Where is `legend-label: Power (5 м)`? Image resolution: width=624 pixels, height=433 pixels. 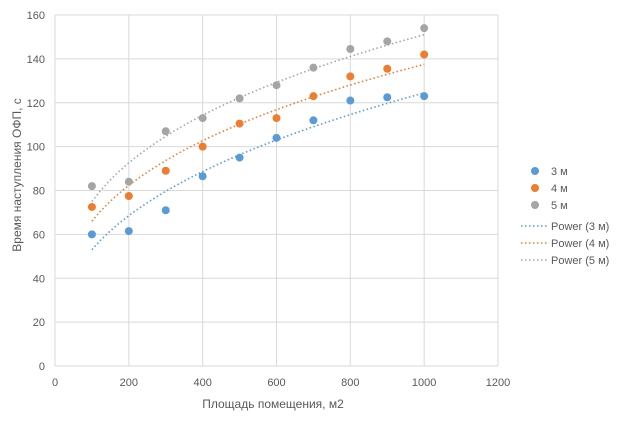
legend-label: Power (5 м) is located at coordinates (580, 261).